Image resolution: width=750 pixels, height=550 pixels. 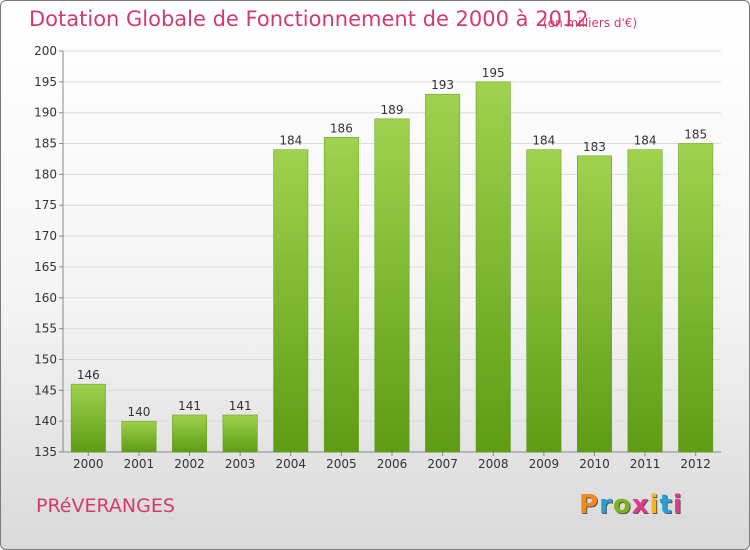 I want to click on chart-unit: (en milliers d'€), so click(x=590, y=23).